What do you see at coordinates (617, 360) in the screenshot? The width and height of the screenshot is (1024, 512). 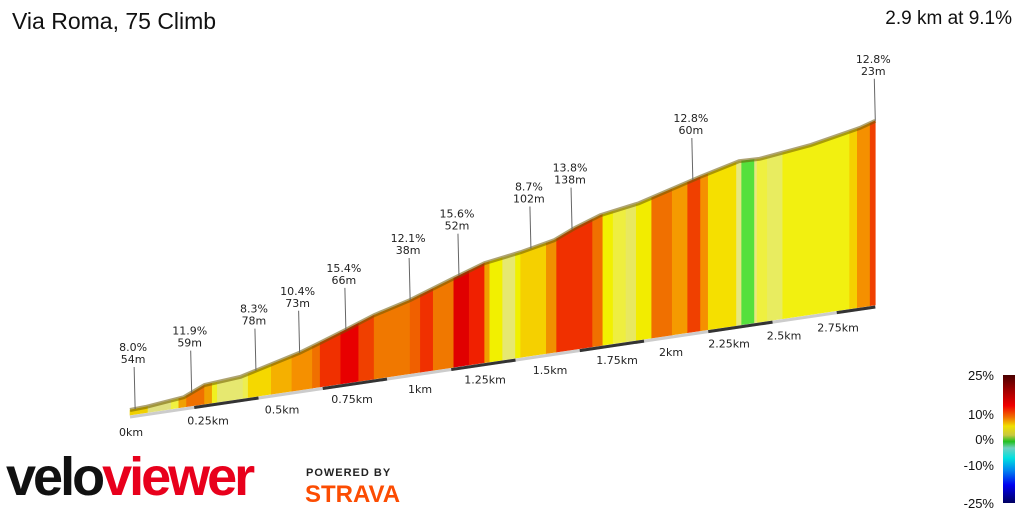 I see `x-tick-label: 1.75km` at bounding box center [617, 360].